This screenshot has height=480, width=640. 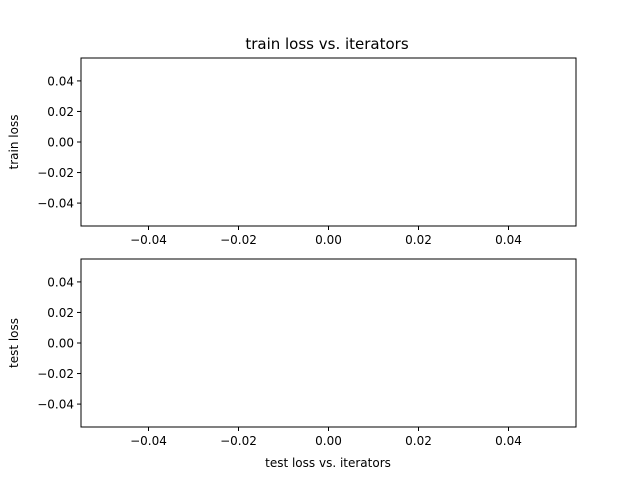 I want to click on test-loss-y-tick-label: −0.04, so click(x=55, y=405).